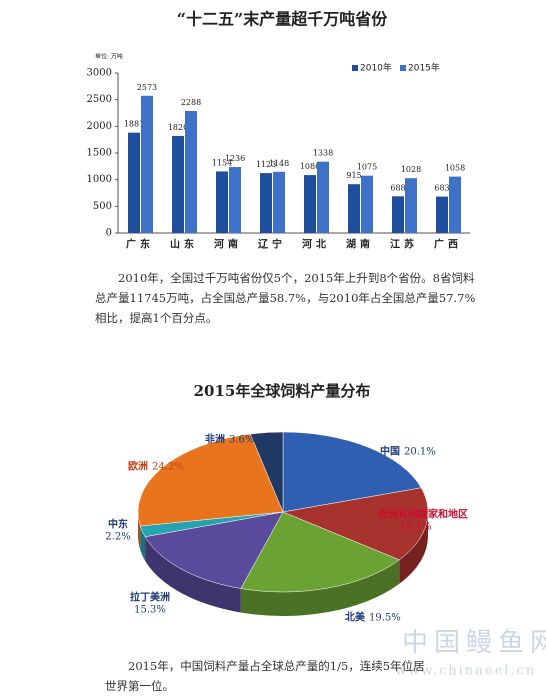 The width and height of the screenshot is (546, 696). Describe the element at coordinates (465, 671) in the screenshot. I see `watermark: www.chinaeel.cn` at that location.